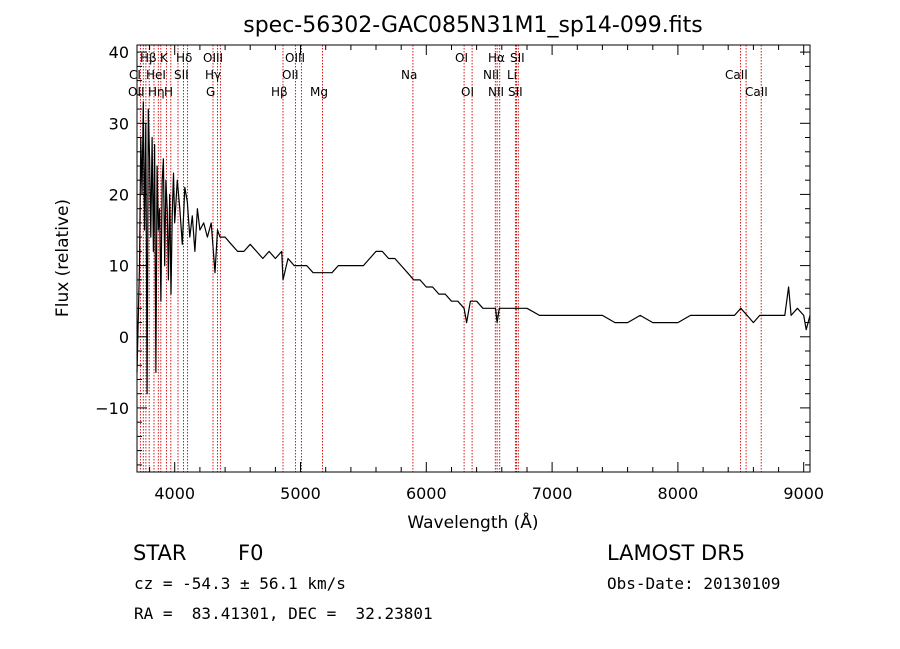  What do you see at coordinates (409, 75) in the screenshot?
I see `spectral-line-label: Na` at bounding box center [409, 75].